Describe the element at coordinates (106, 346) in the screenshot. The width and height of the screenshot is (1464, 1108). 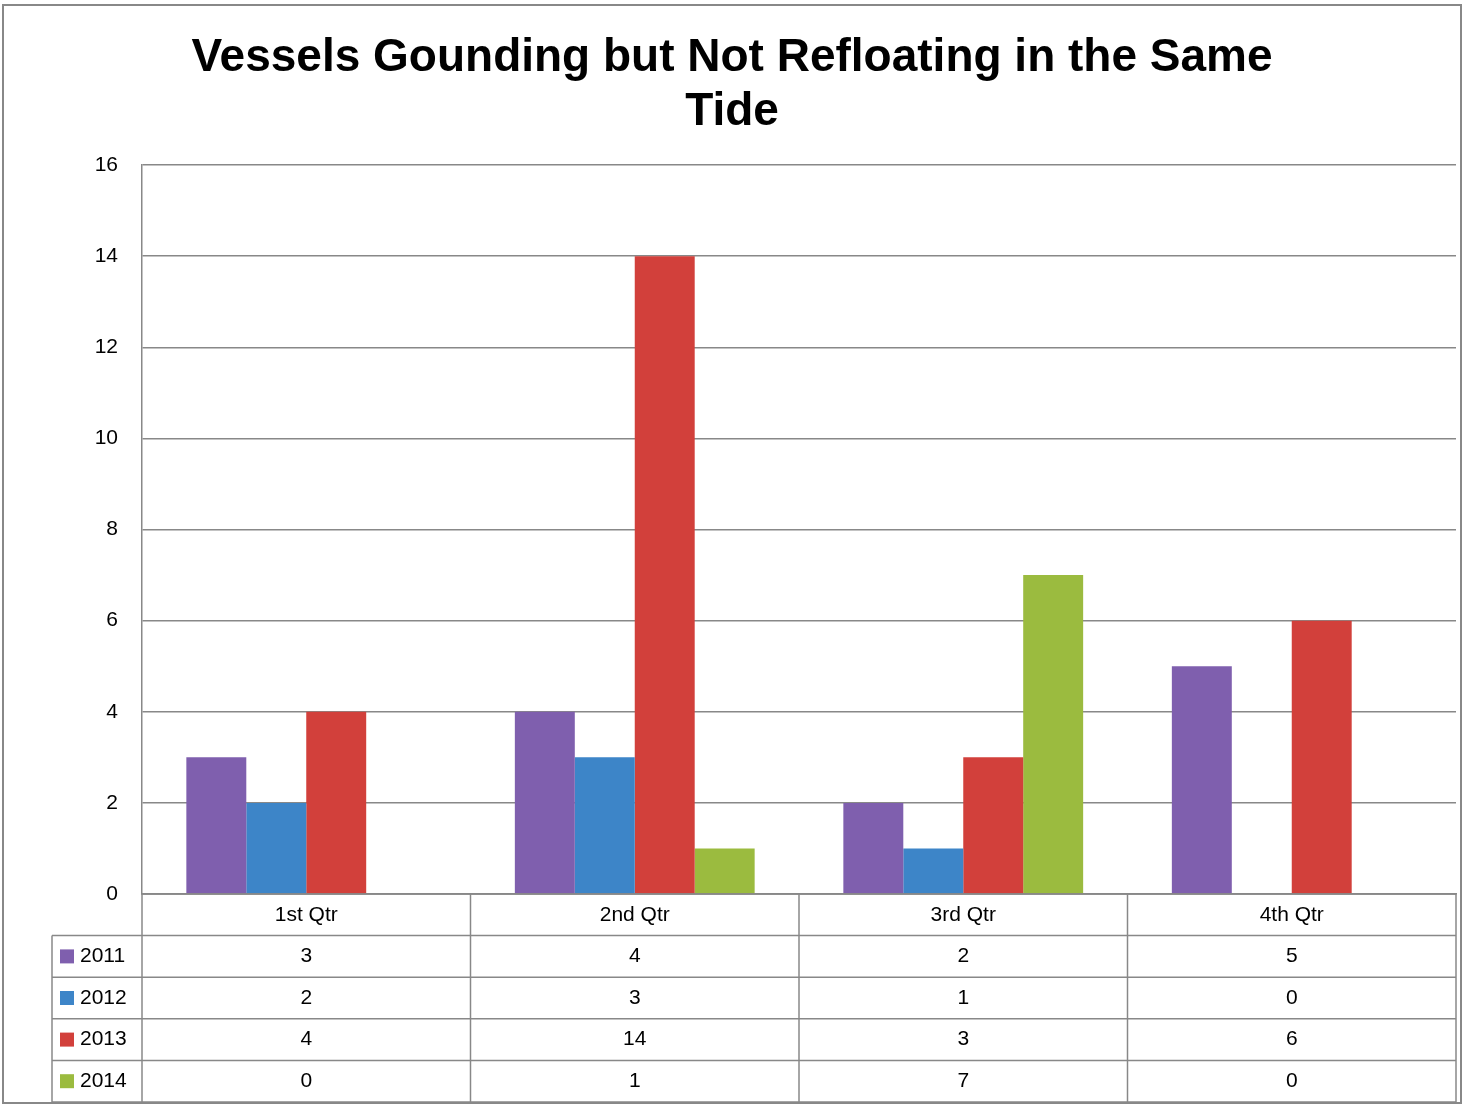
I see `y-tick-label: 12` at that location.